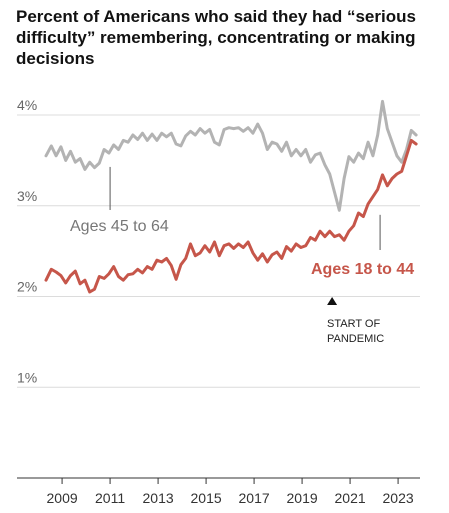  I want to click on y-tick-label: 4%, so click(27, 105).